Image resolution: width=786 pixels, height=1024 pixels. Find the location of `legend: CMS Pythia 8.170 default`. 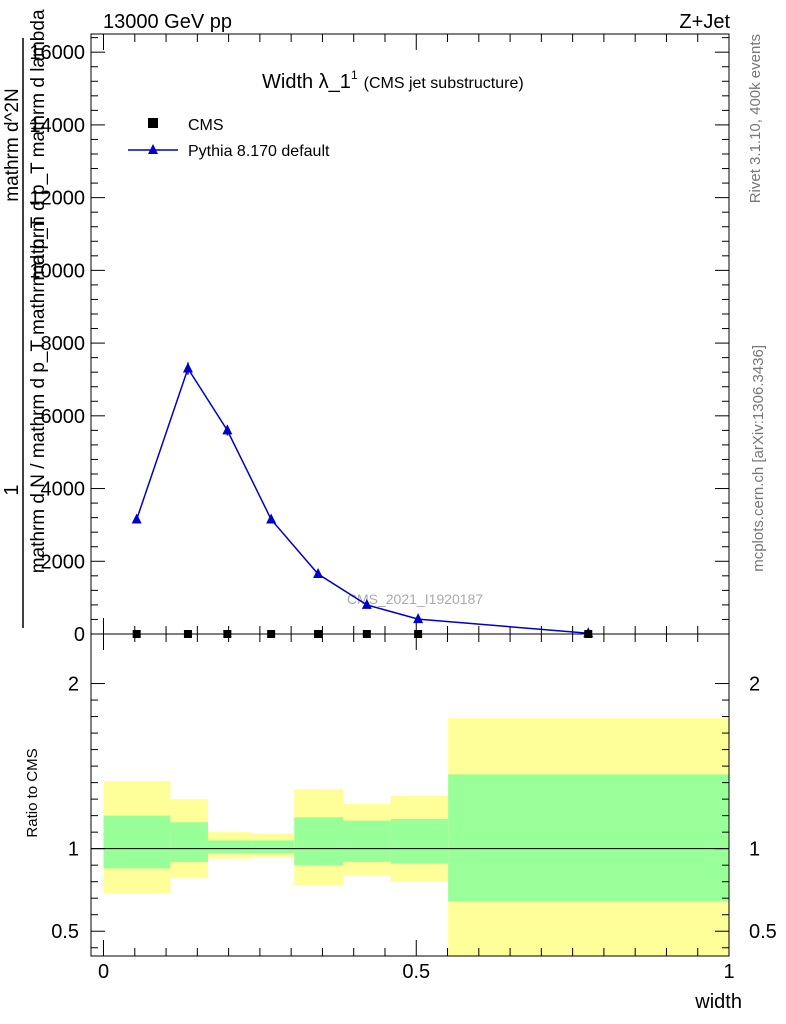

legend: CMS Pythia 8.170 default is located at coordinates (229, 138).